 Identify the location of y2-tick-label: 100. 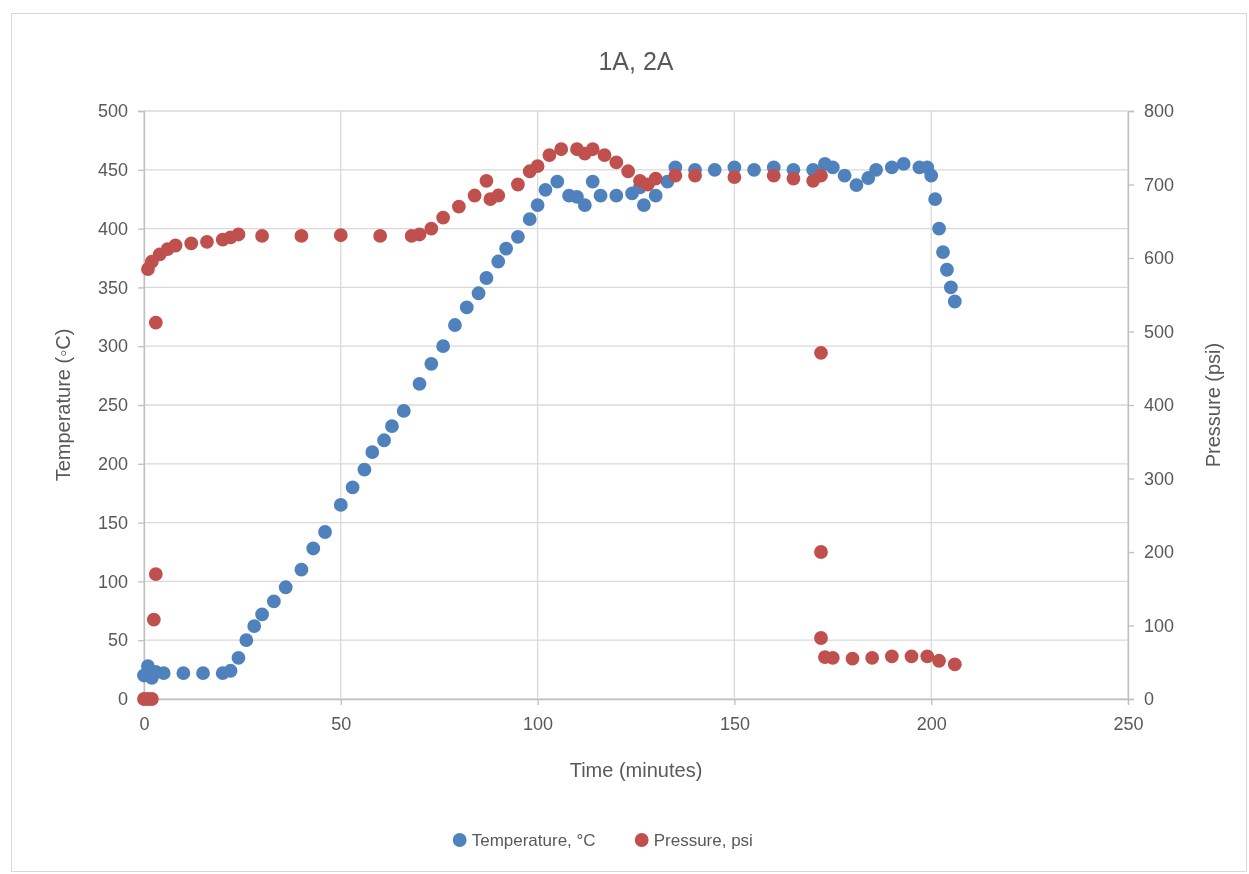
(1159, 625).